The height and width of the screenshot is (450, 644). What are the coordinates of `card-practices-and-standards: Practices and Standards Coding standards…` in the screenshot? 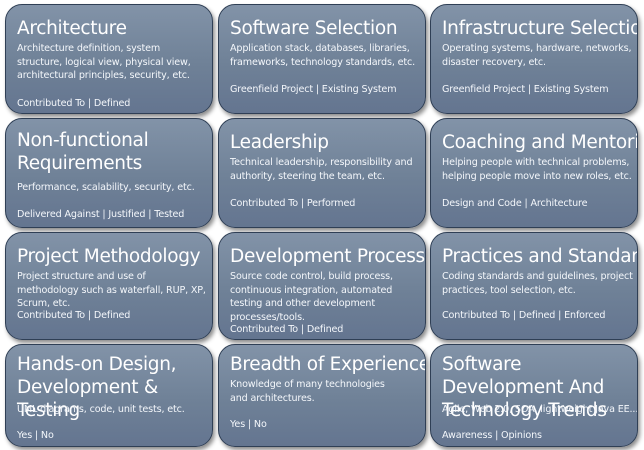 It's located at (534, 286).